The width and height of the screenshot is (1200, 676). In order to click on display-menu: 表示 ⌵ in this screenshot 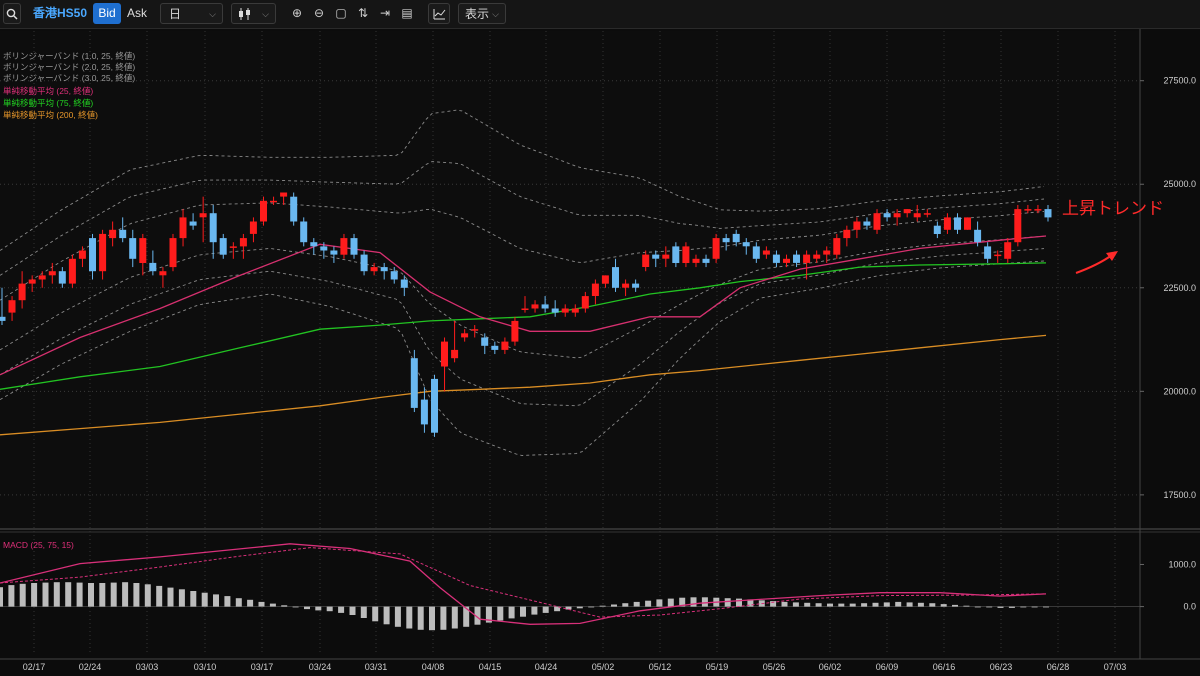, I will do `click(482, 13)`.